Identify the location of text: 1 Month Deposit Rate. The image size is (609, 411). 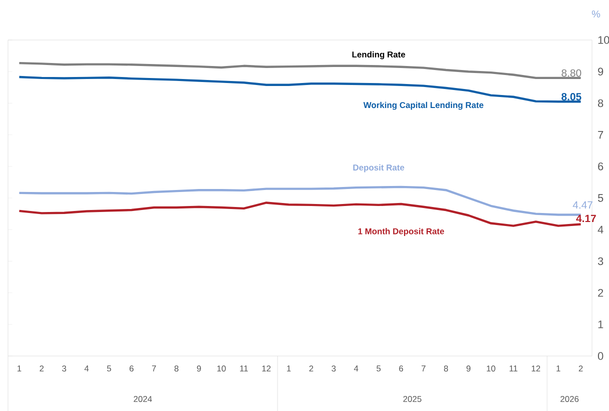
(401, 232).